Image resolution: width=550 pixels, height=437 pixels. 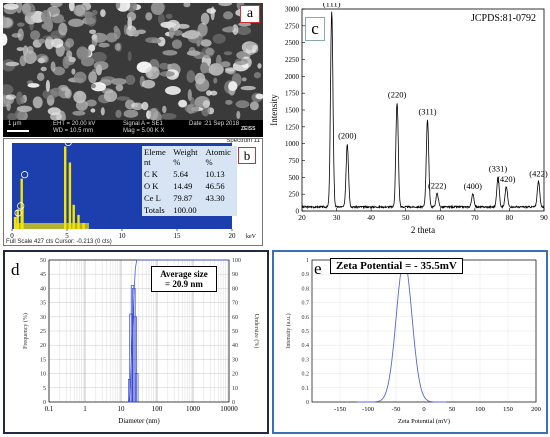 What do you see at coordinates (306, 360) in the screenshot?
I see `zeta-y-tick-label: 0.3` at bounding box center [306, 360].